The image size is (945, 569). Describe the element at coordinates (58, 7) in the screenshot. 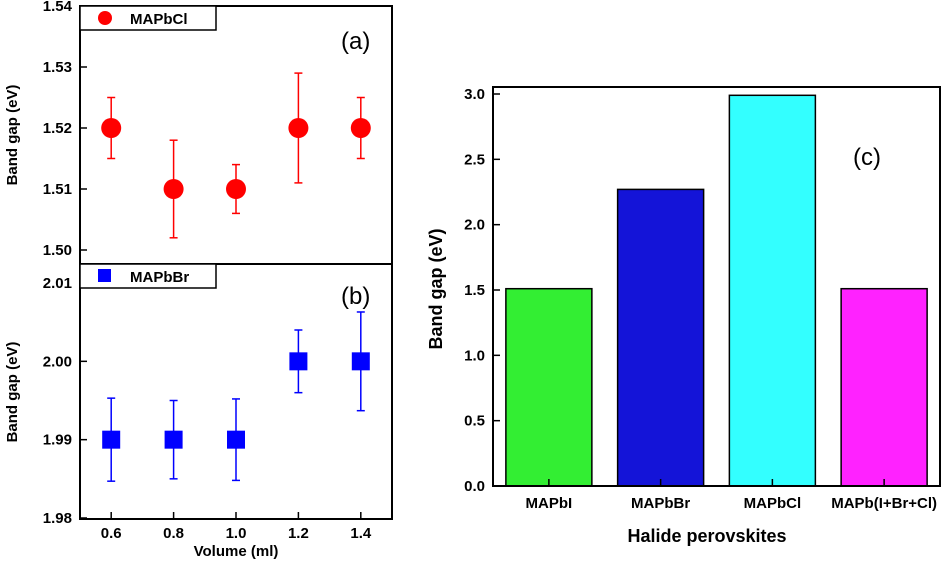

I see `panel-a-ytick-label: 1.54` at that location.